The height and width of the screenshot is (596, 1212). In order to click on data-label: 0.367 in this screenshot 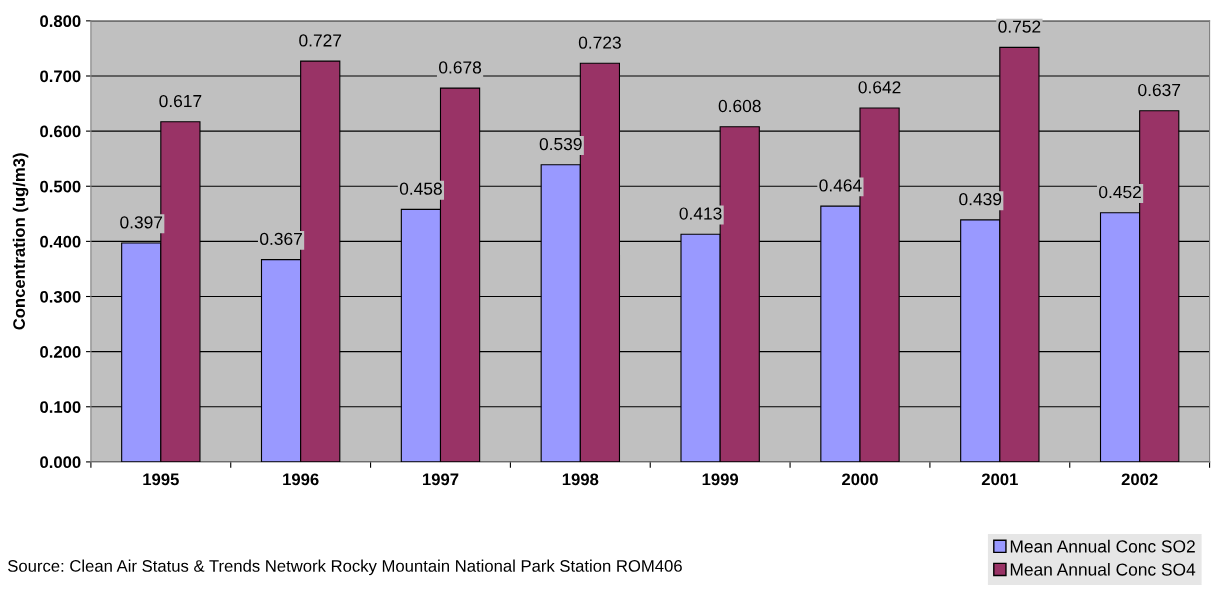, I will do `click(281, 239)`.